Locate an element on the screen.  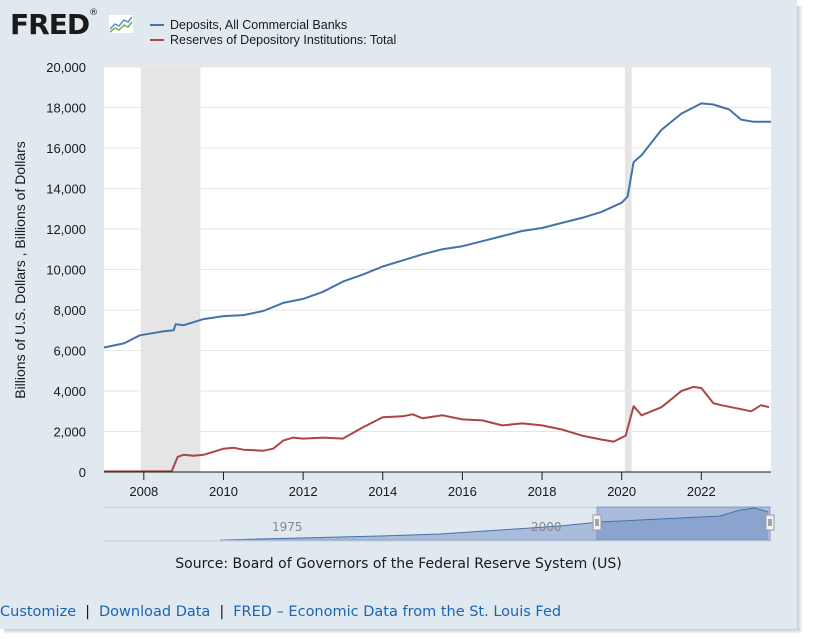
navigator-handle-left is located at coordinates (597, 522).